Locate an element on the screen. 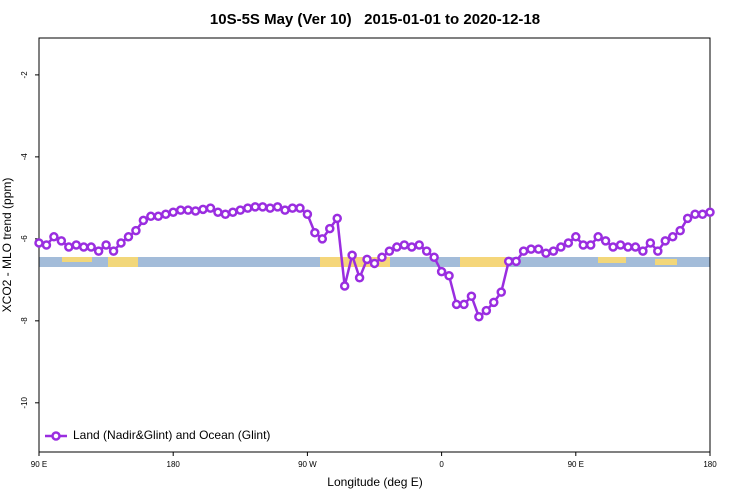 The height and width of the screenshot is (500, 750). x-tick-label: 0 is located at coordinates (441, 464).